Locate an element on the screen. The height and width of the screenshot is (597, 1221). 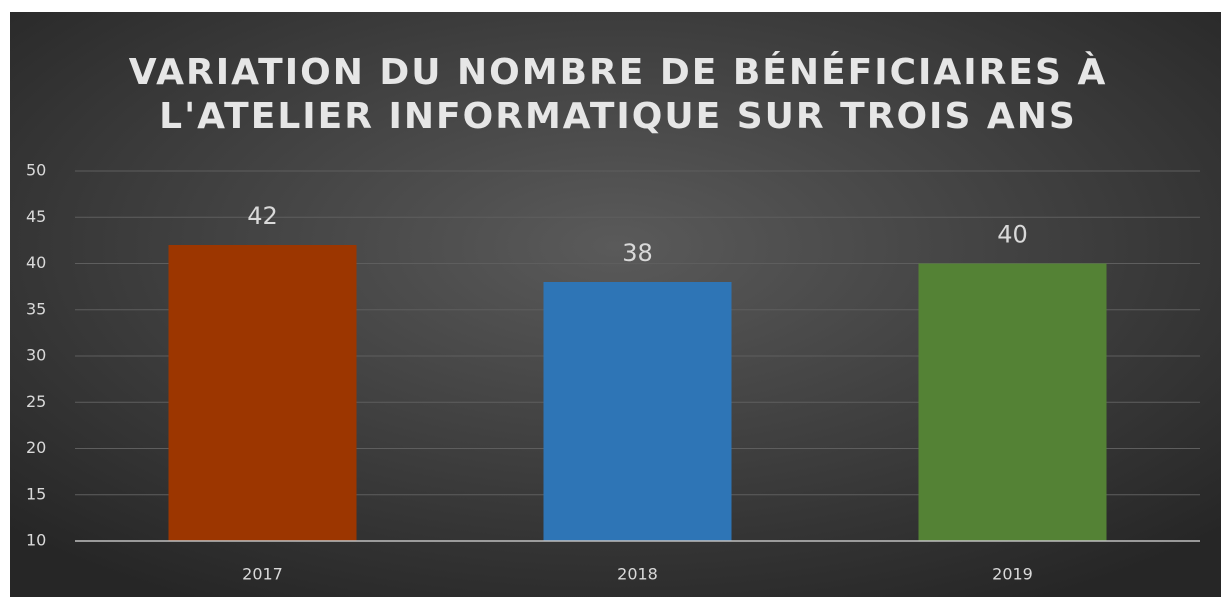
y-tick-label: 15 is located at coordinates (36, 493).